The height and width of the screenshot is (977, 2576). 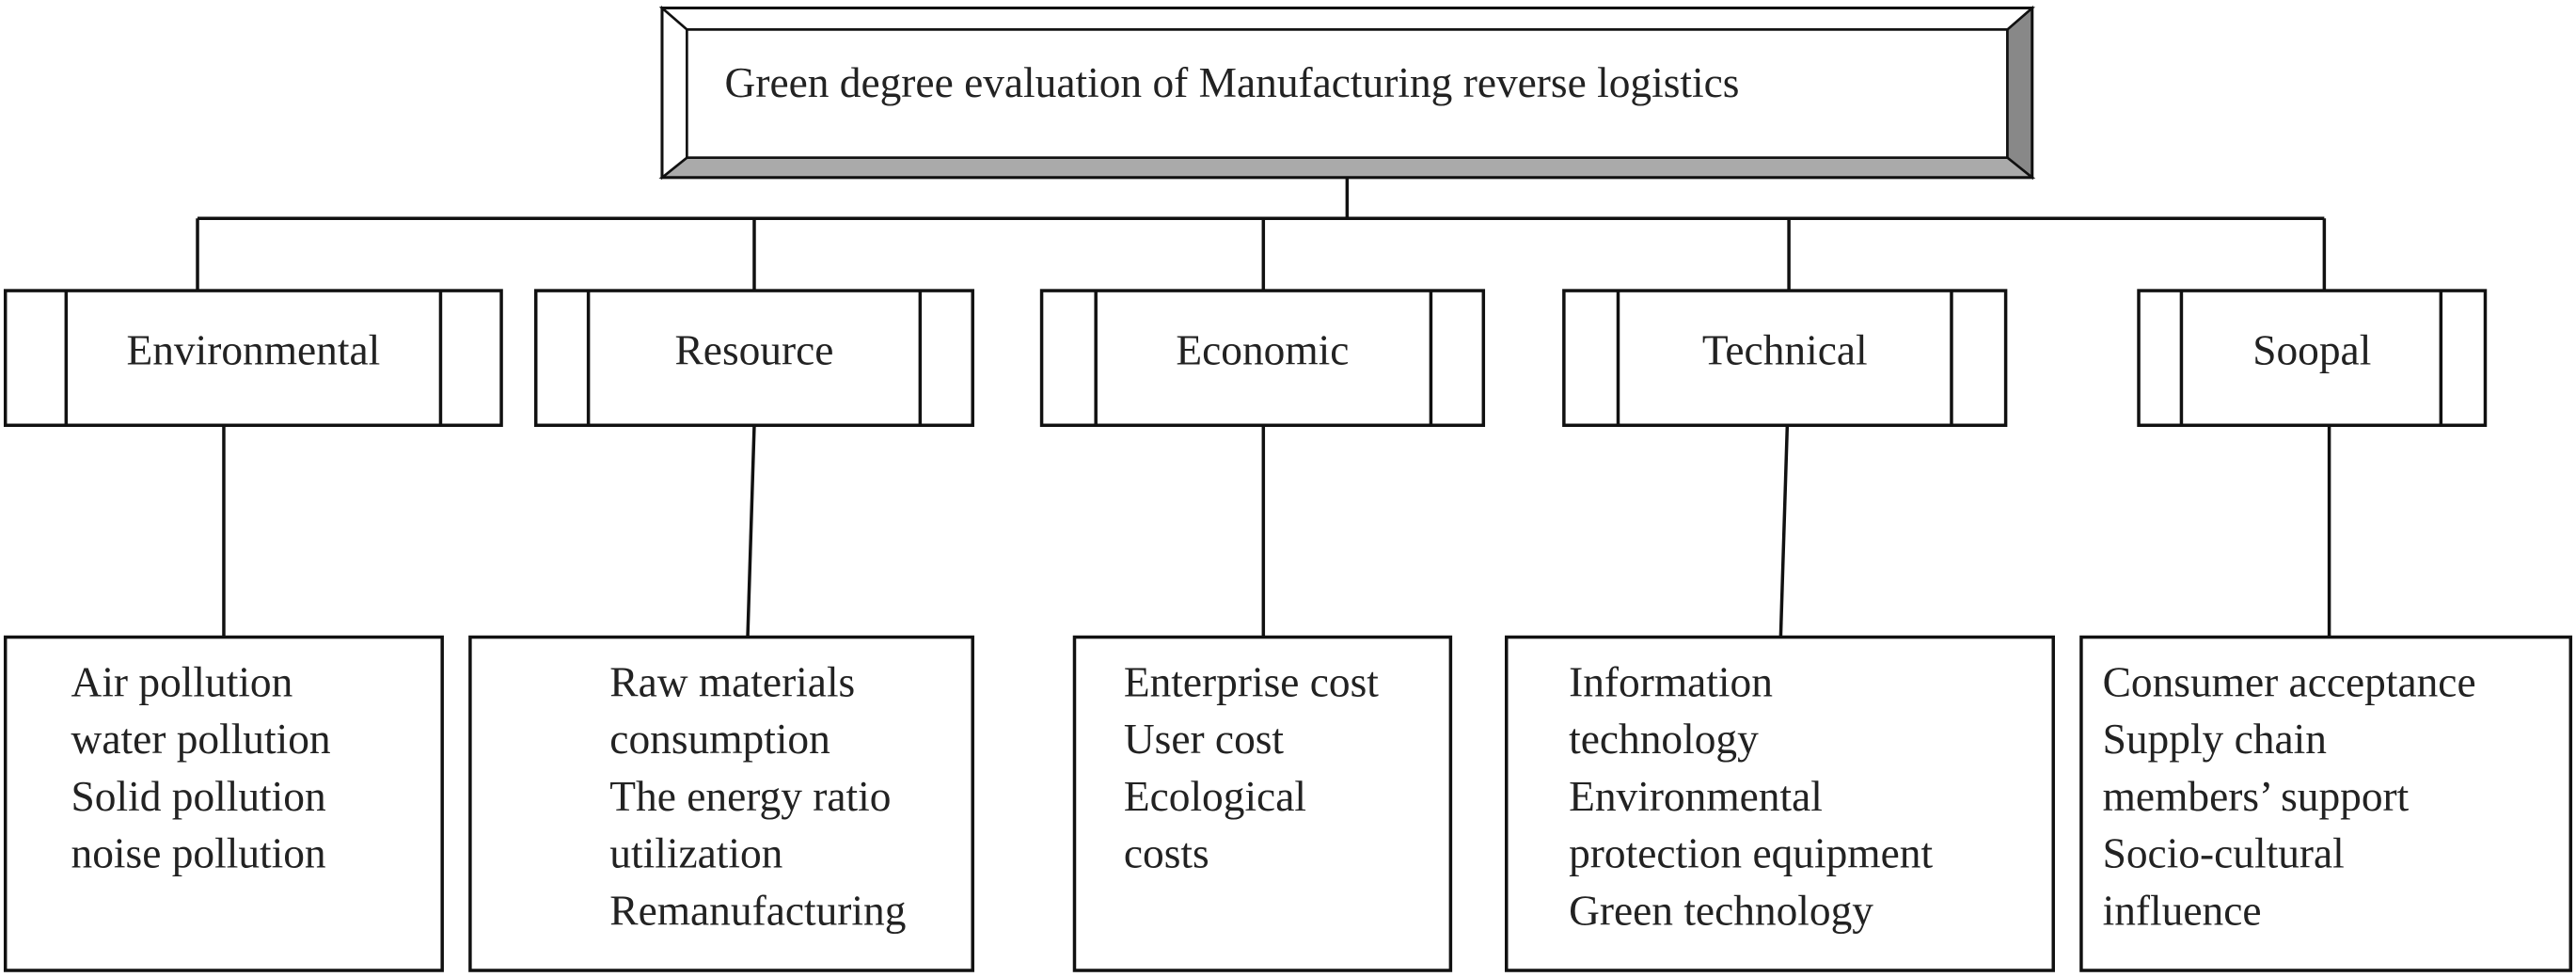 What do you see at coordinates (201, 739) in the screenshot?
I see `item-text: water pollution` at bounding box center [201, 739].